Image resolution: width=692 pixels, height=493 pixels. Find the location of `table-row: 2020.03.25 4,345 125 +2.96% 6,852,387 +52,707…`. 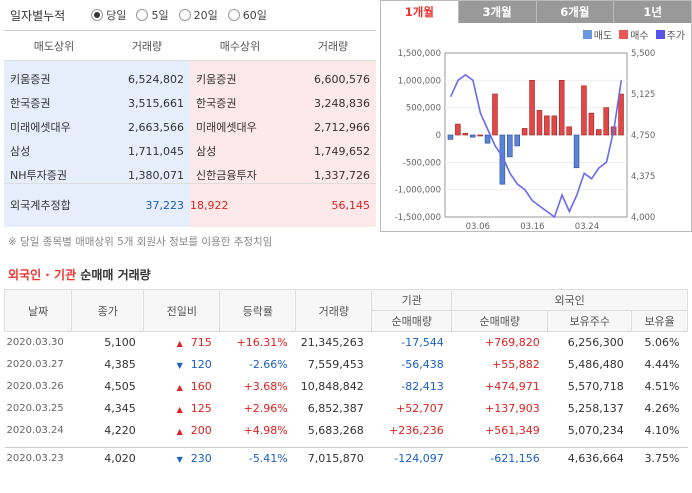

table-row: 2020.03.25 4,345 125 +2.96% 6,852,387 +52,707… is located at coordinates (346, 409).